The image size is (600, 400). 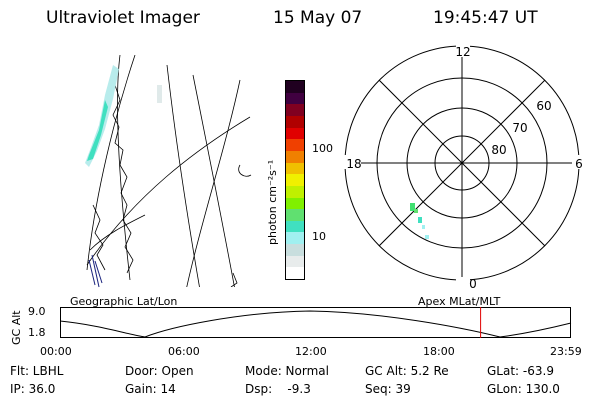 What do you see at coordinates (388, 389) in the screenshot?
I see `status-seq: Seq: 39` at bounding box center [388, 389].